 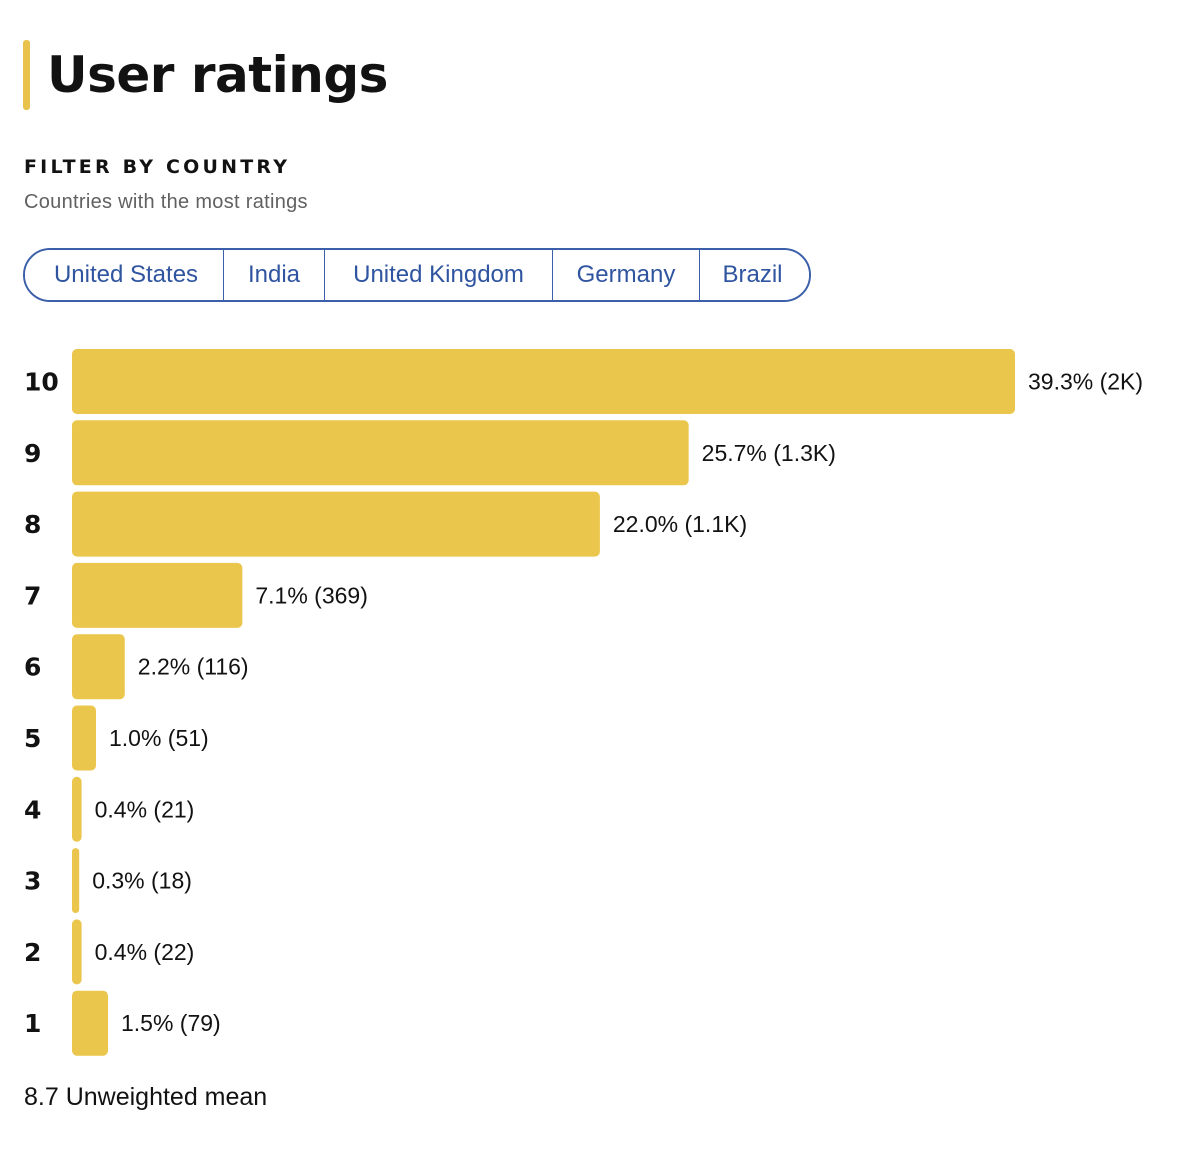 I want to click on rating-label-10: 10, so click(x=41, y=382).